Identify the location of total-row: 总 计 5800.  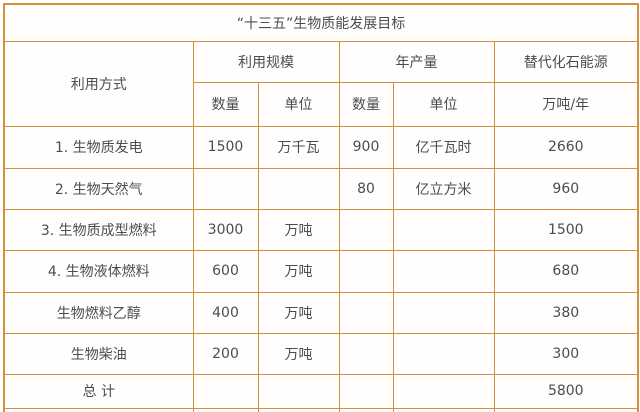
(321, 391).